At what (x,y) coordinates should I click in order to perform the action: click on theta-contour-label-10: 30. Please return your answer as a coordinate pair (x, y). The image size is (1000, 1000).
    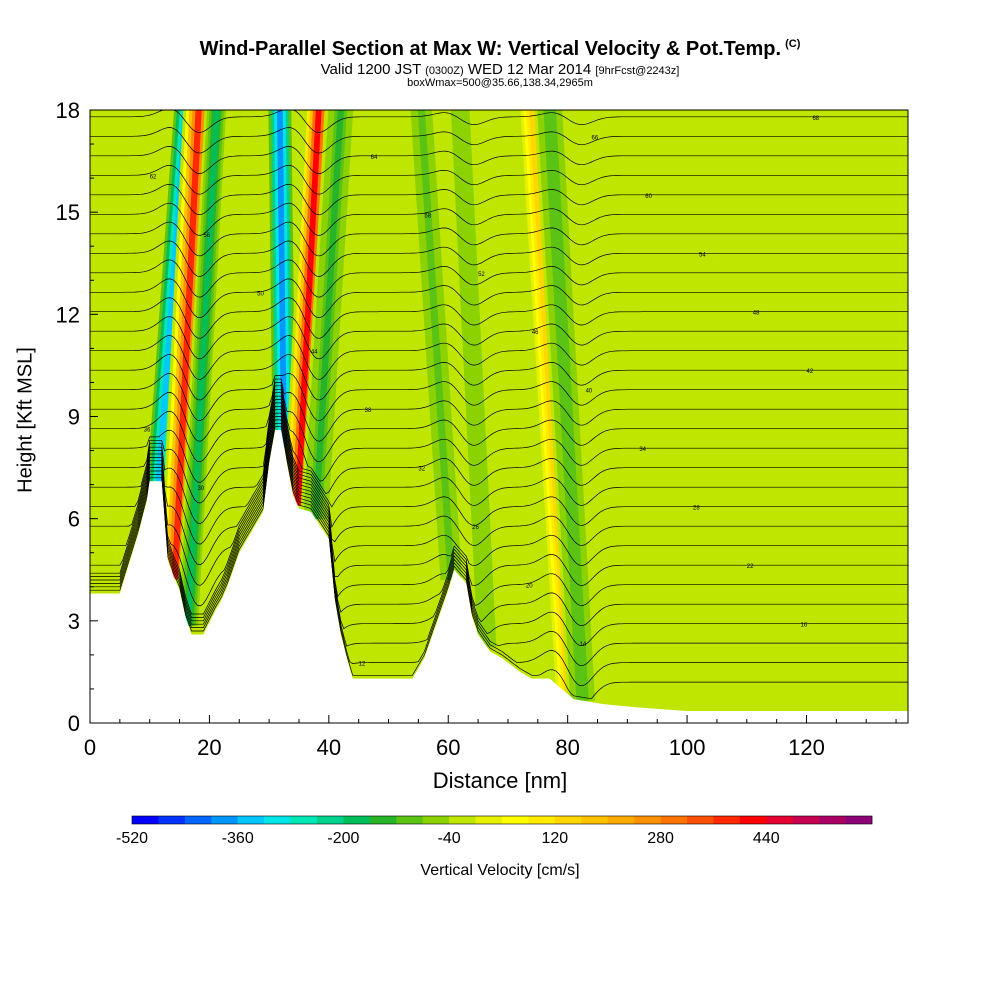
    Looking at the image, I should click on (200, 489).